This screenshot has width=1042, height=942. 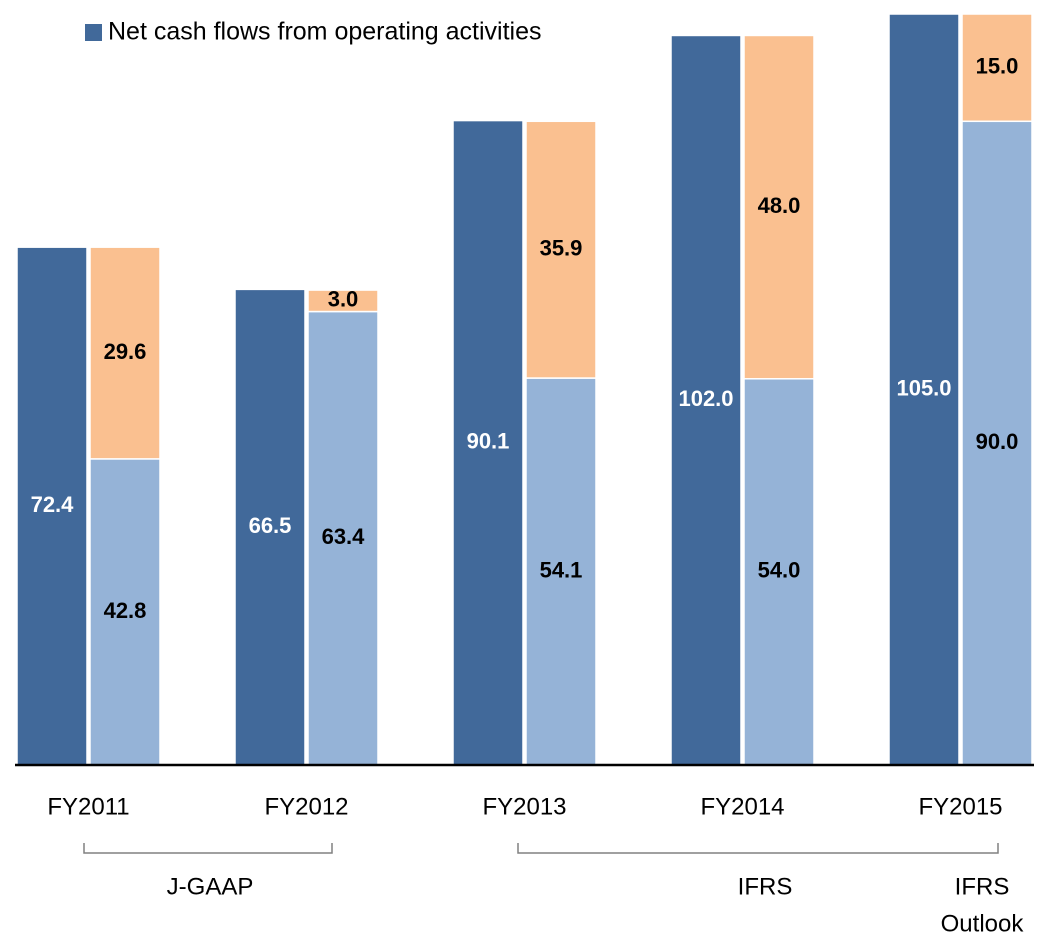 I want to click on data-label: 35.9, so click(x=561, y=247).